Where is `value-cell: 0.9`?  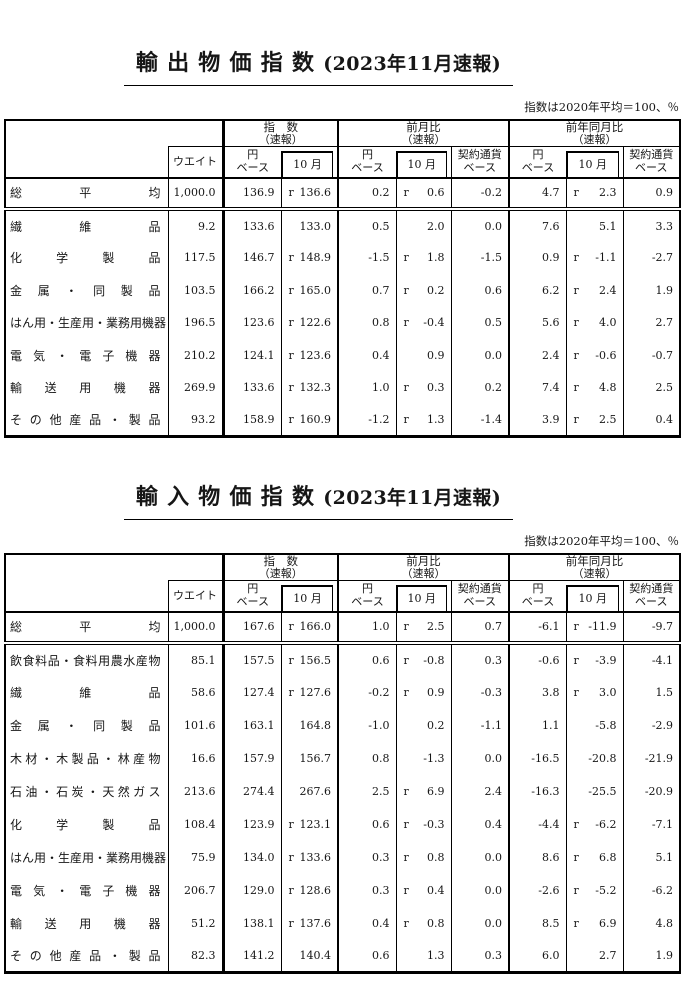 value-cell: 0.9 is located at coordinates (651, 194).